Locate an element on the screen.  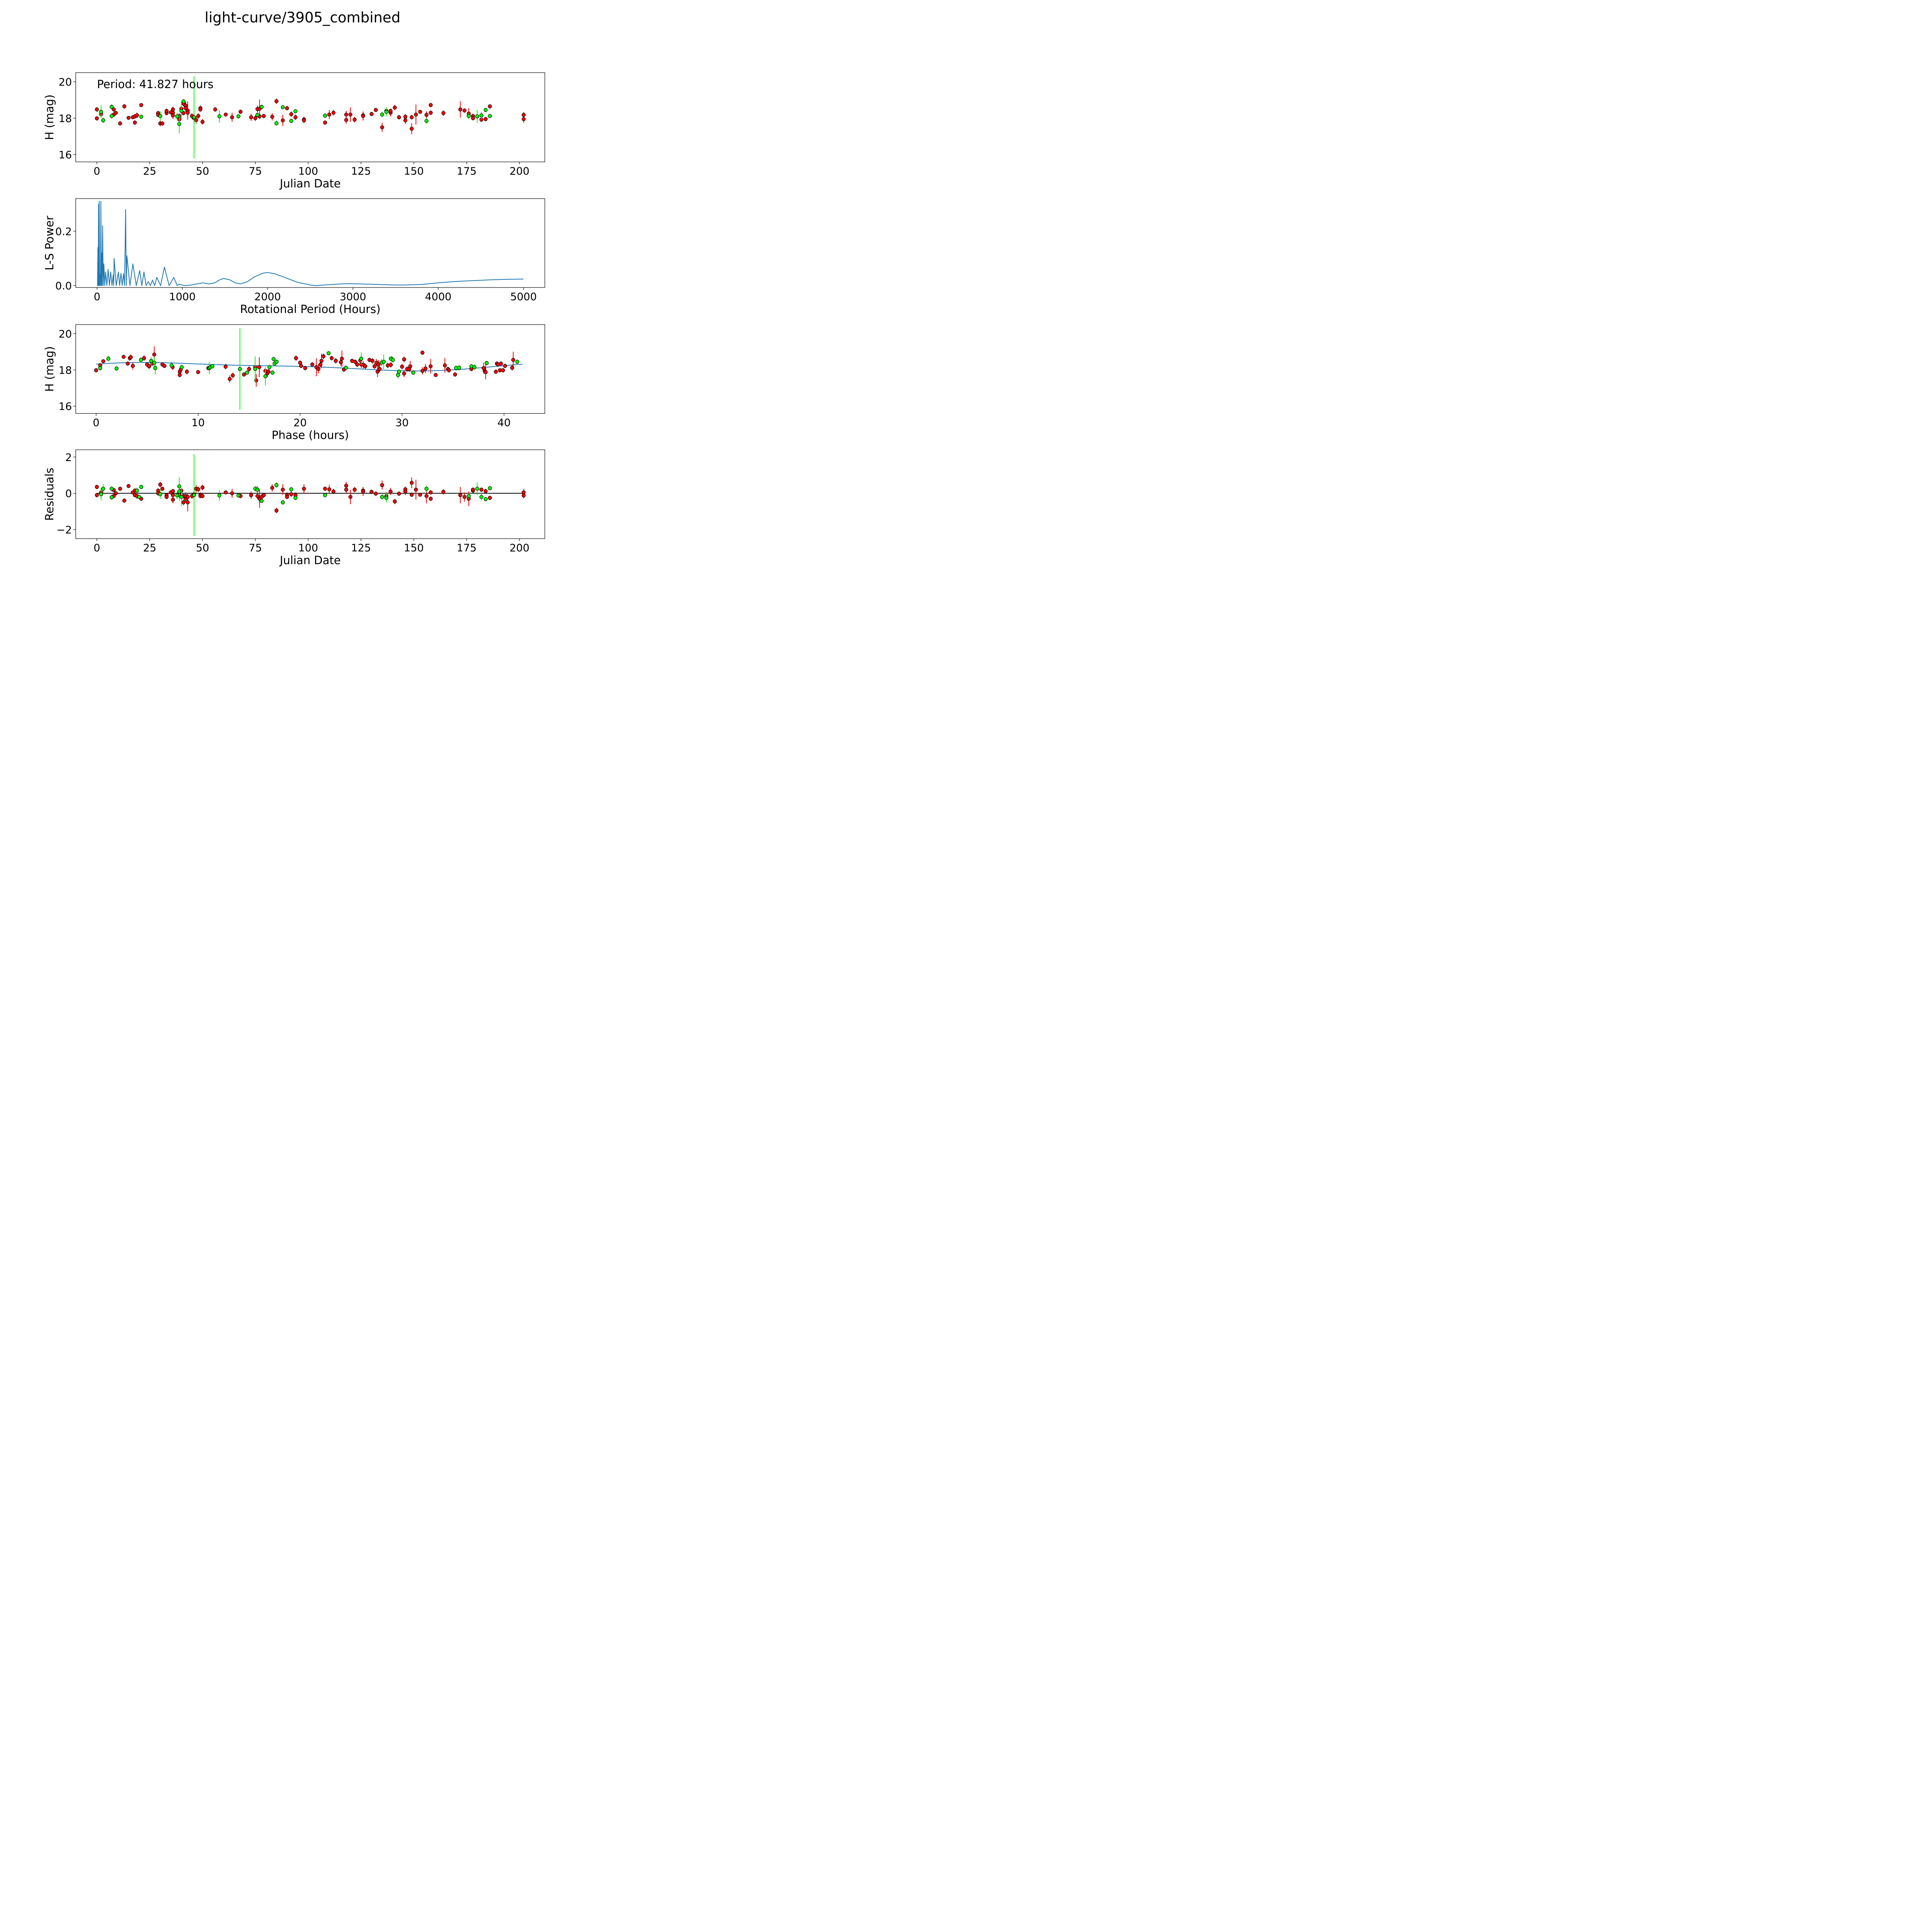
y-axis-label: Residuals is located at coordinates (50, 495).